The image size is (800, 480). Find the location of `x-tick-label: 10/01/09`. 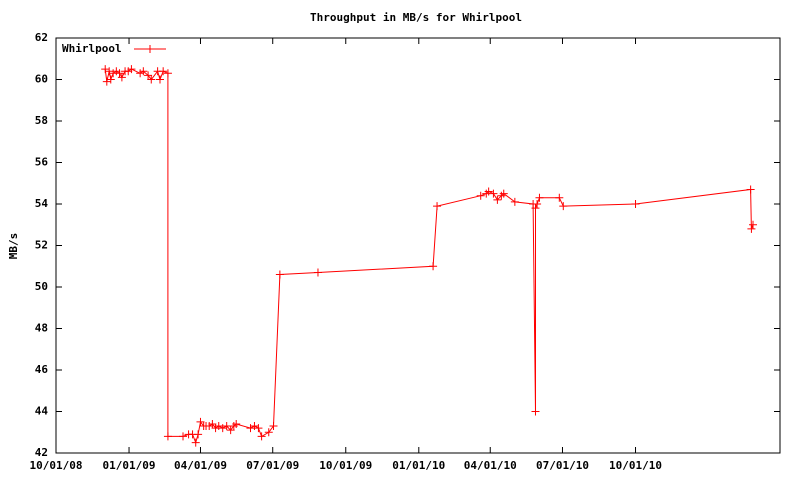

x-tick-label: 10/01/09 is located at coordinates (345, 465).